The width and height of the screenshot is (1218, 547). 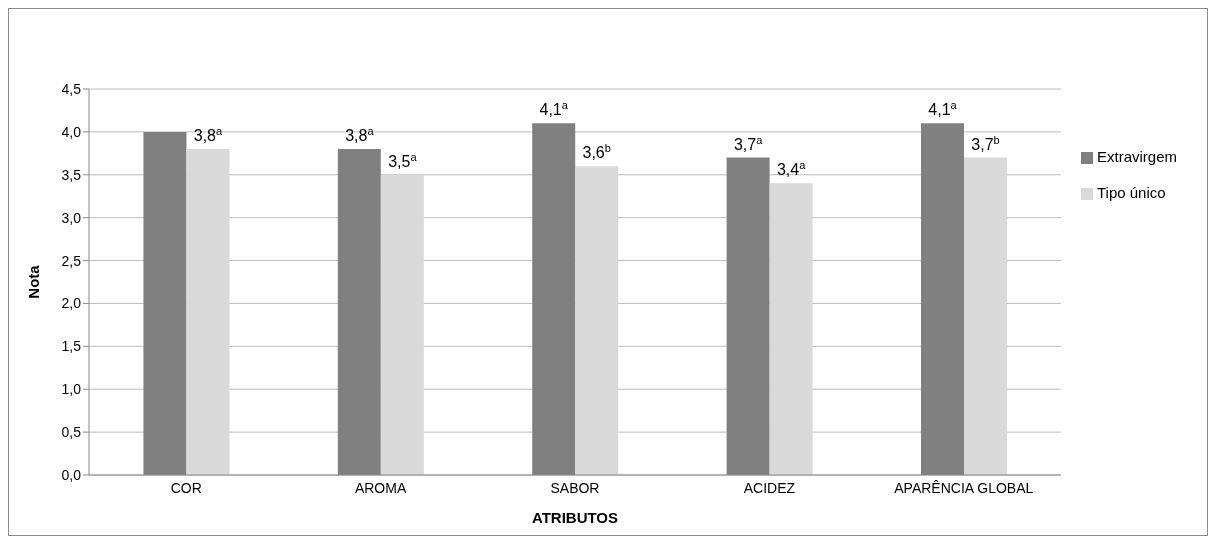 What do you see at coordinates (34, 281) in the screenshot?
I see `y-axis-title: Nota` at bounding box center [34, 281].